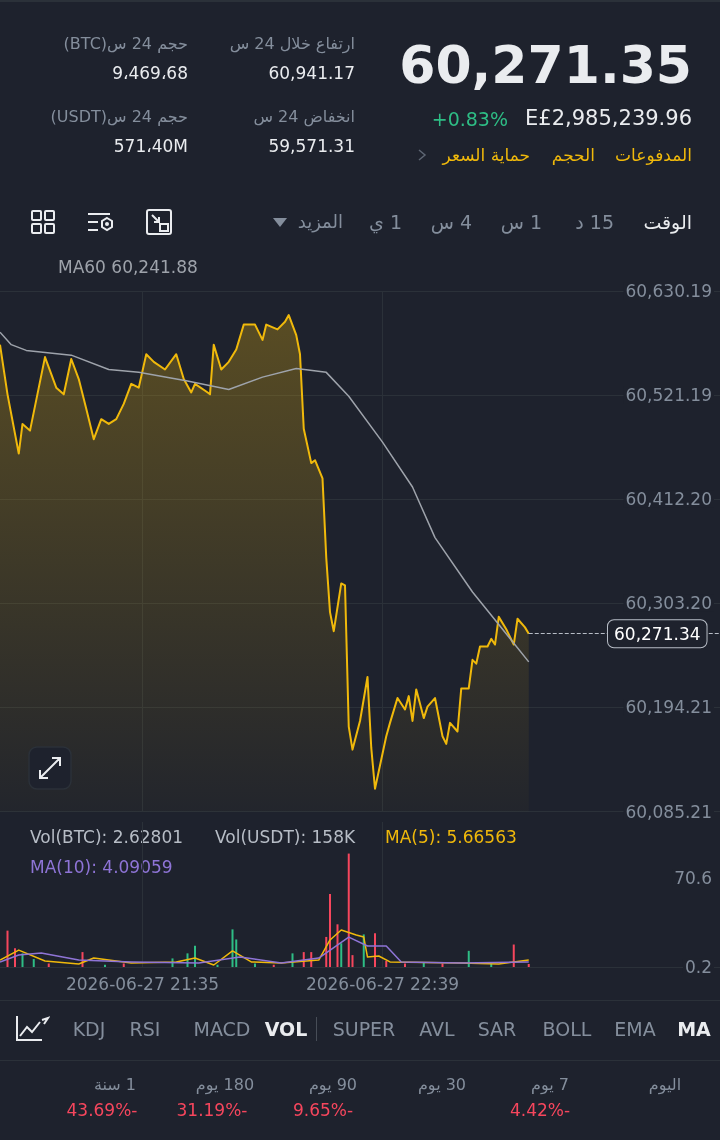 This screenshot has width=720, height=1140. I want to click on text: KDJ, so click(89, 1028).